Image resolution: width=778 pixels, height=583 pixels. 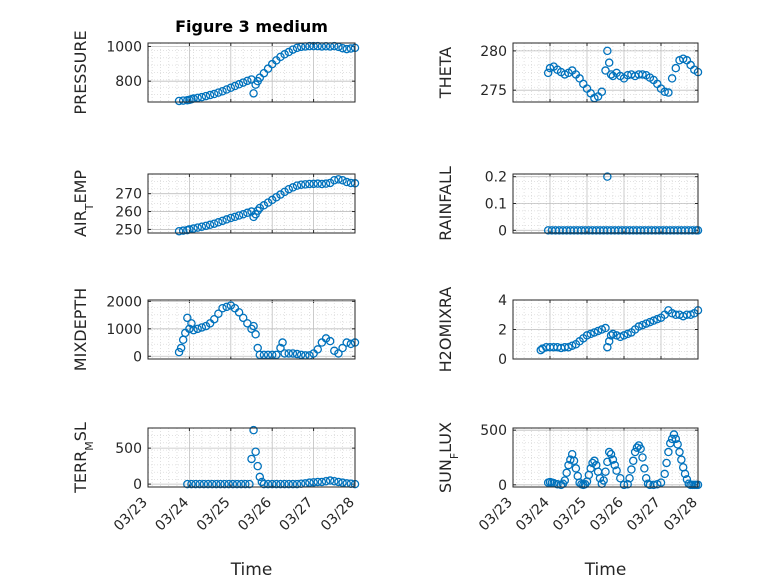 I want to click on y-axis-label-main: PRESSURE, so click(x=80, y=72).